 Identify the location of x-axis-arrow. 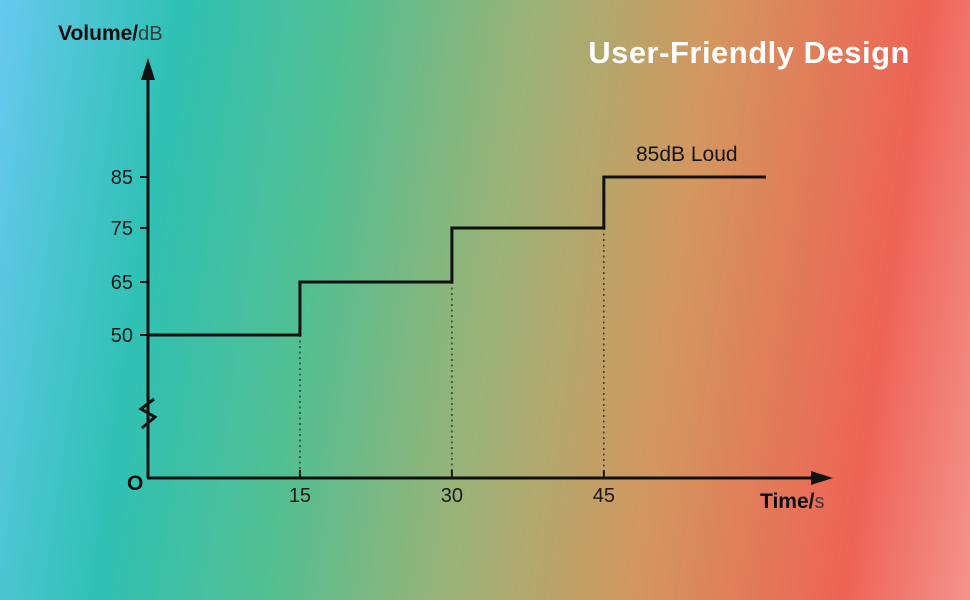
(822, 478).